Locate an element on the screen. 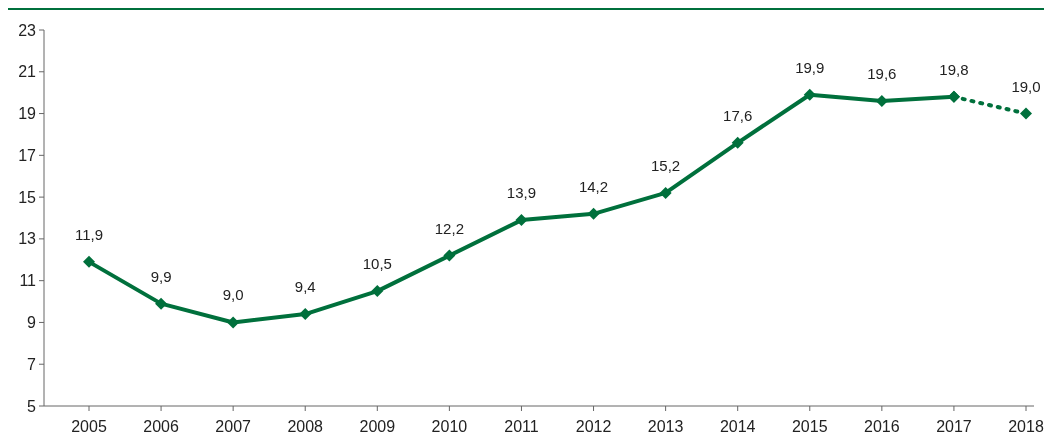  data-label: 12,2 is located at coordinates (449, 228).